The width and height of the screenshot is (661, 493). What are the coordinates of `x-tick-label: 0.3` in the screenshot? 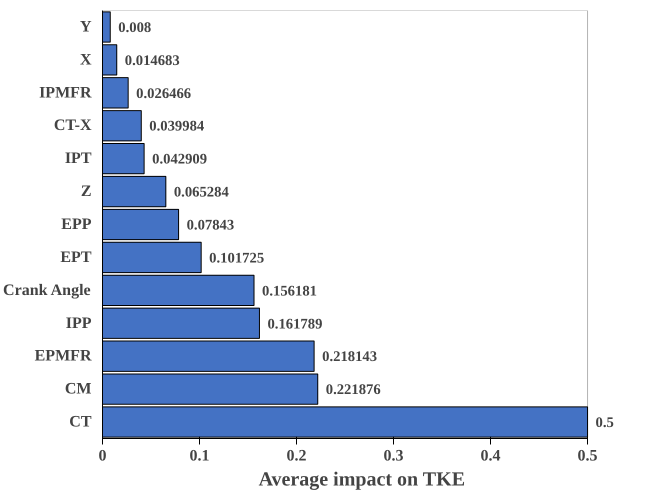 It's located at (394, 456).